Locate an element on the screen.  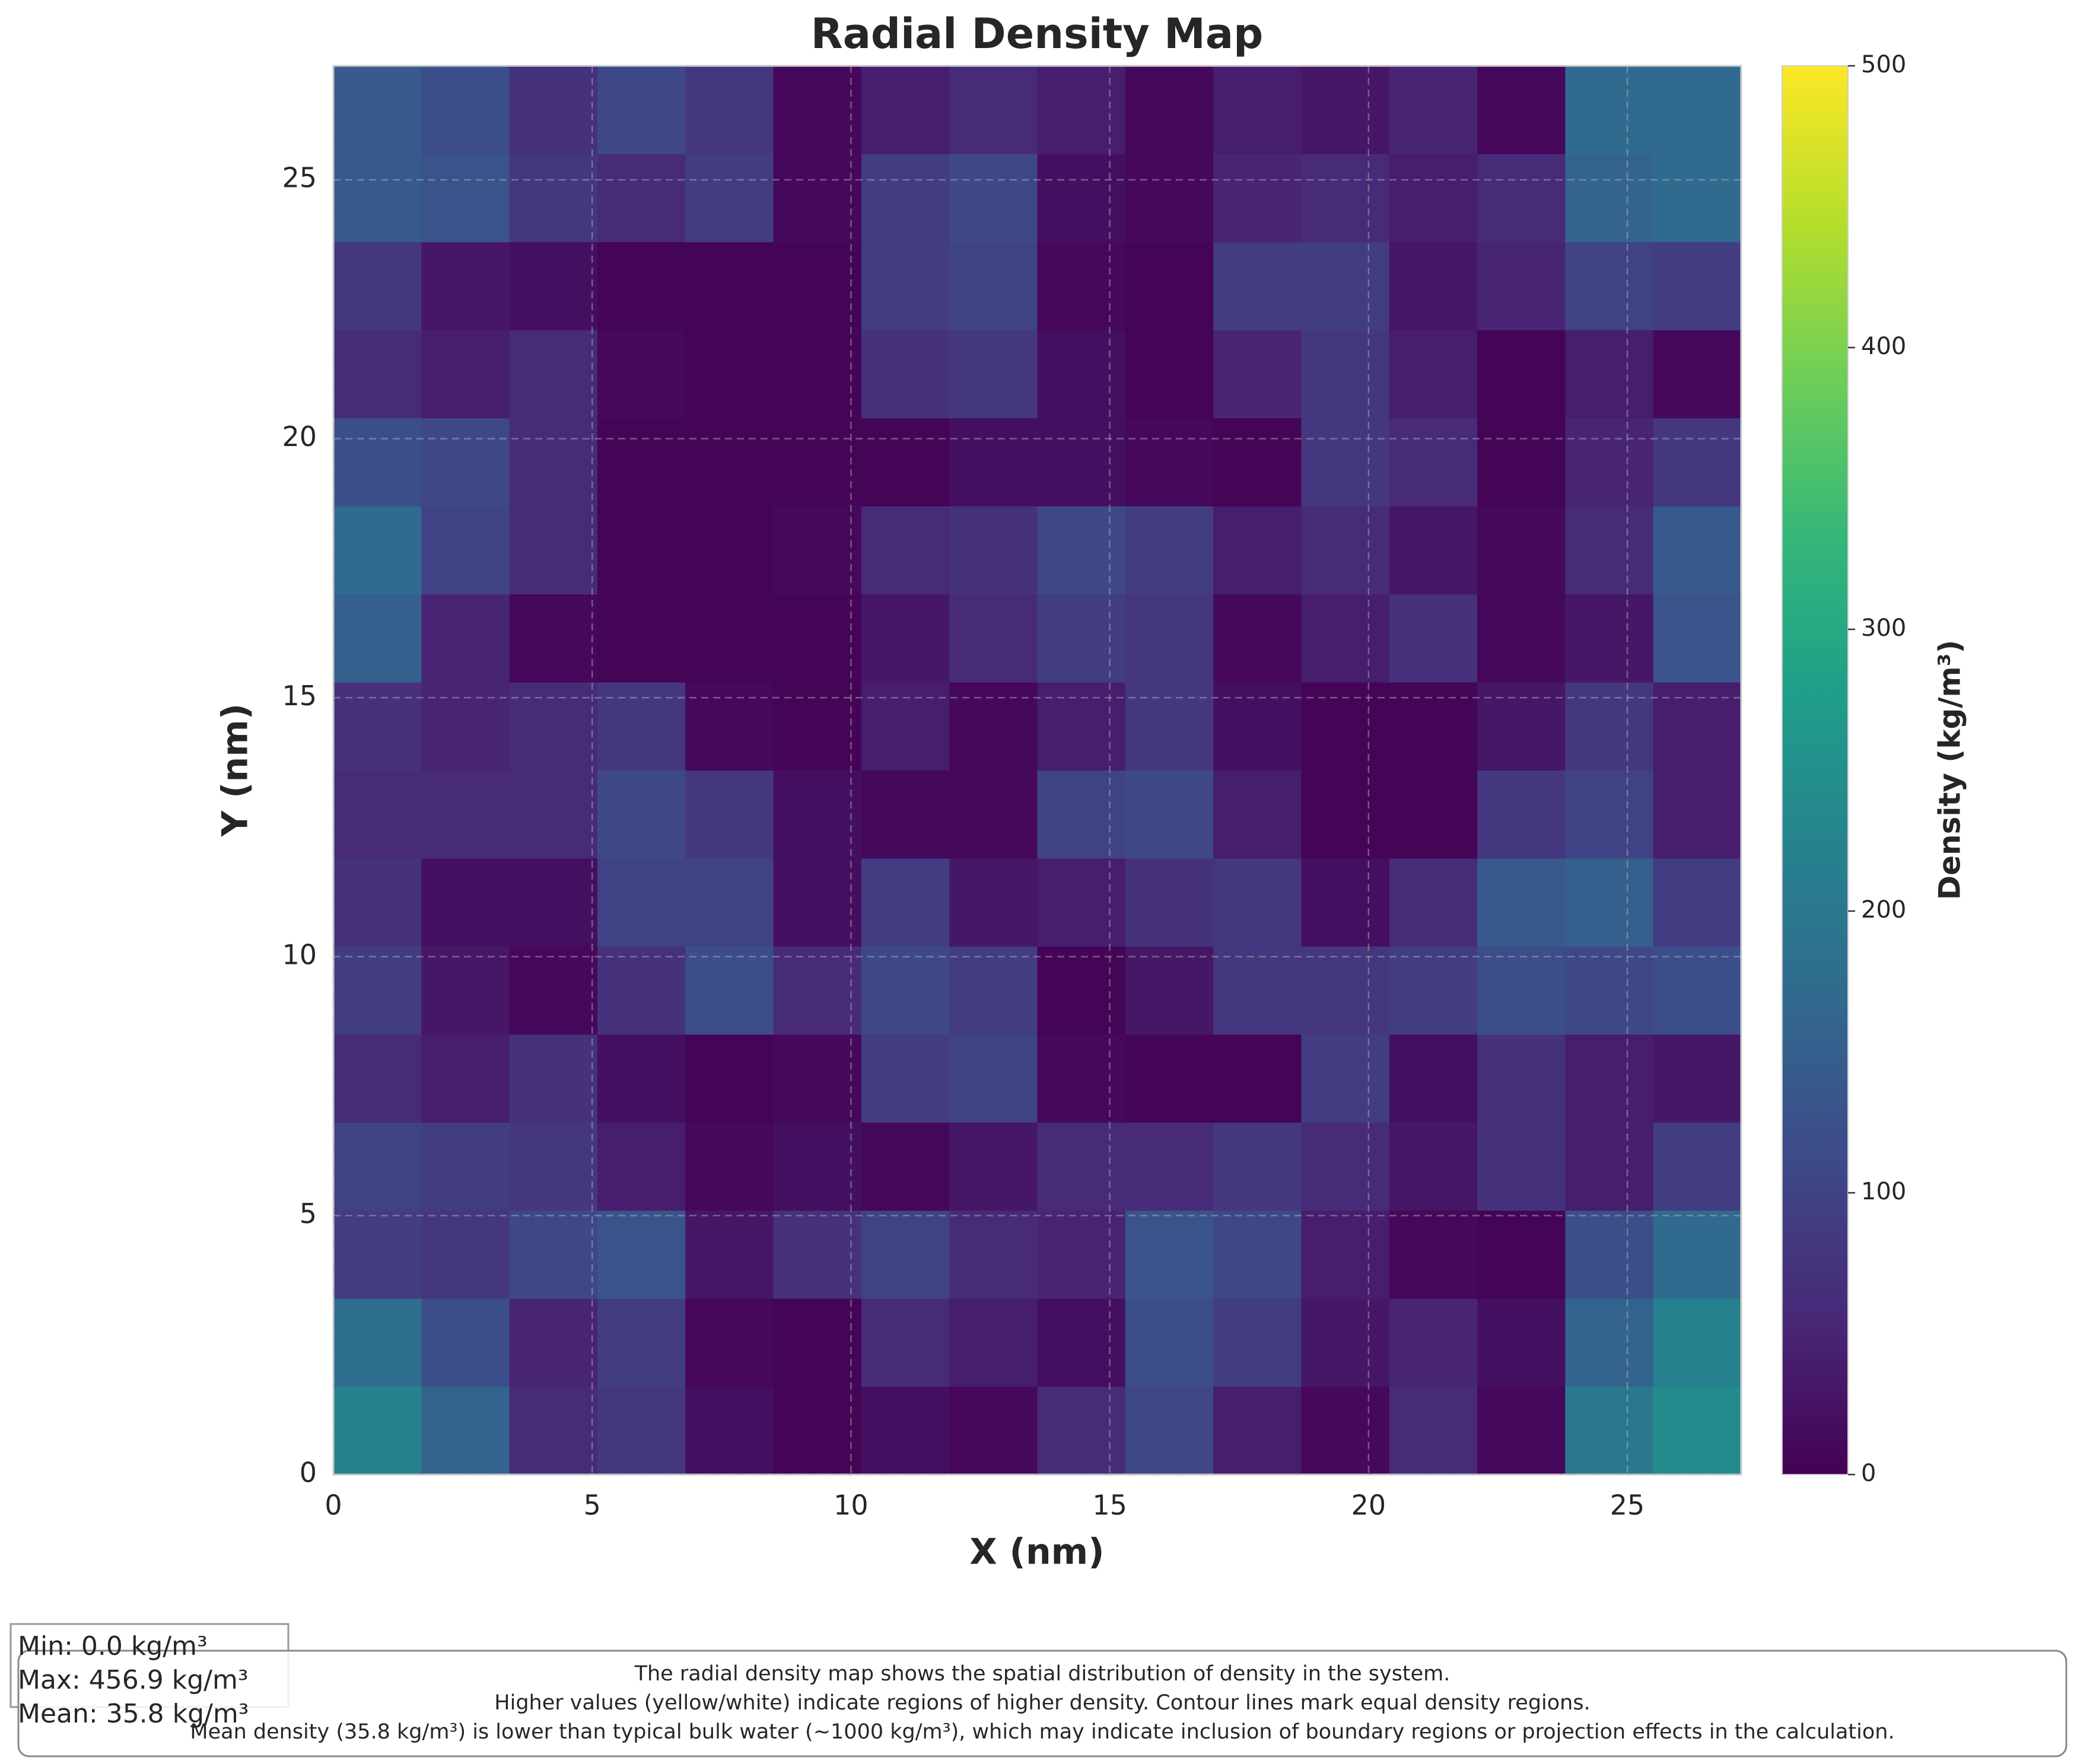
caption-box is located at coordinates (1042, 1704).